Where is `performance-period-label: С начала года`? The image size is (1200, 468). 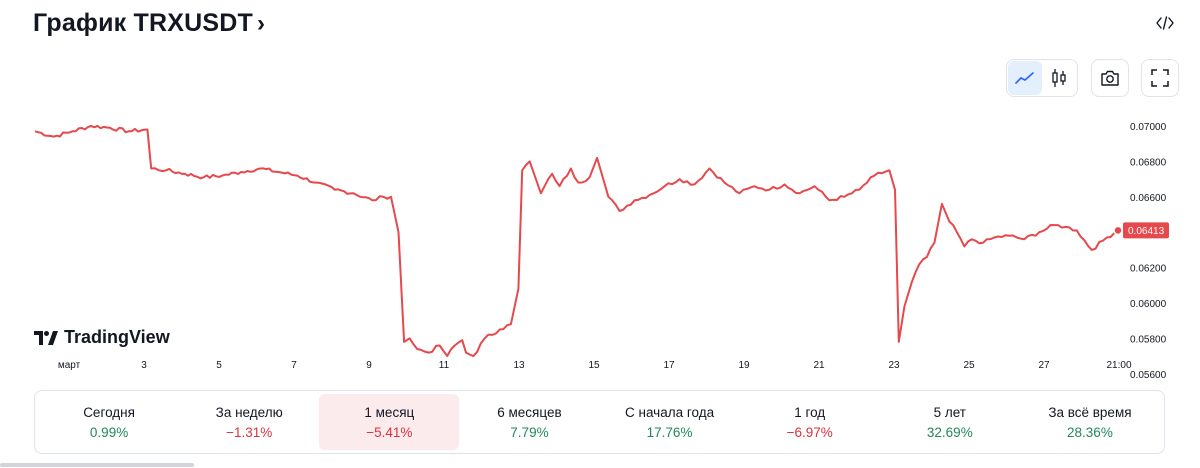 performance-period-label: С начала года is located at coordinates (670, 412).